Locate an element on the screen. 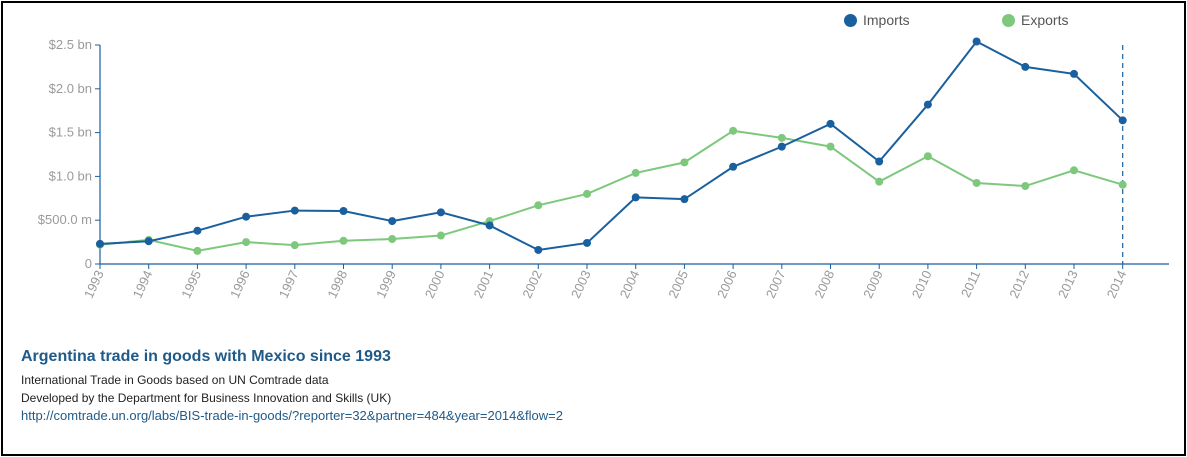  x-tick-label: 2005 is located at coordinates (678, 284).